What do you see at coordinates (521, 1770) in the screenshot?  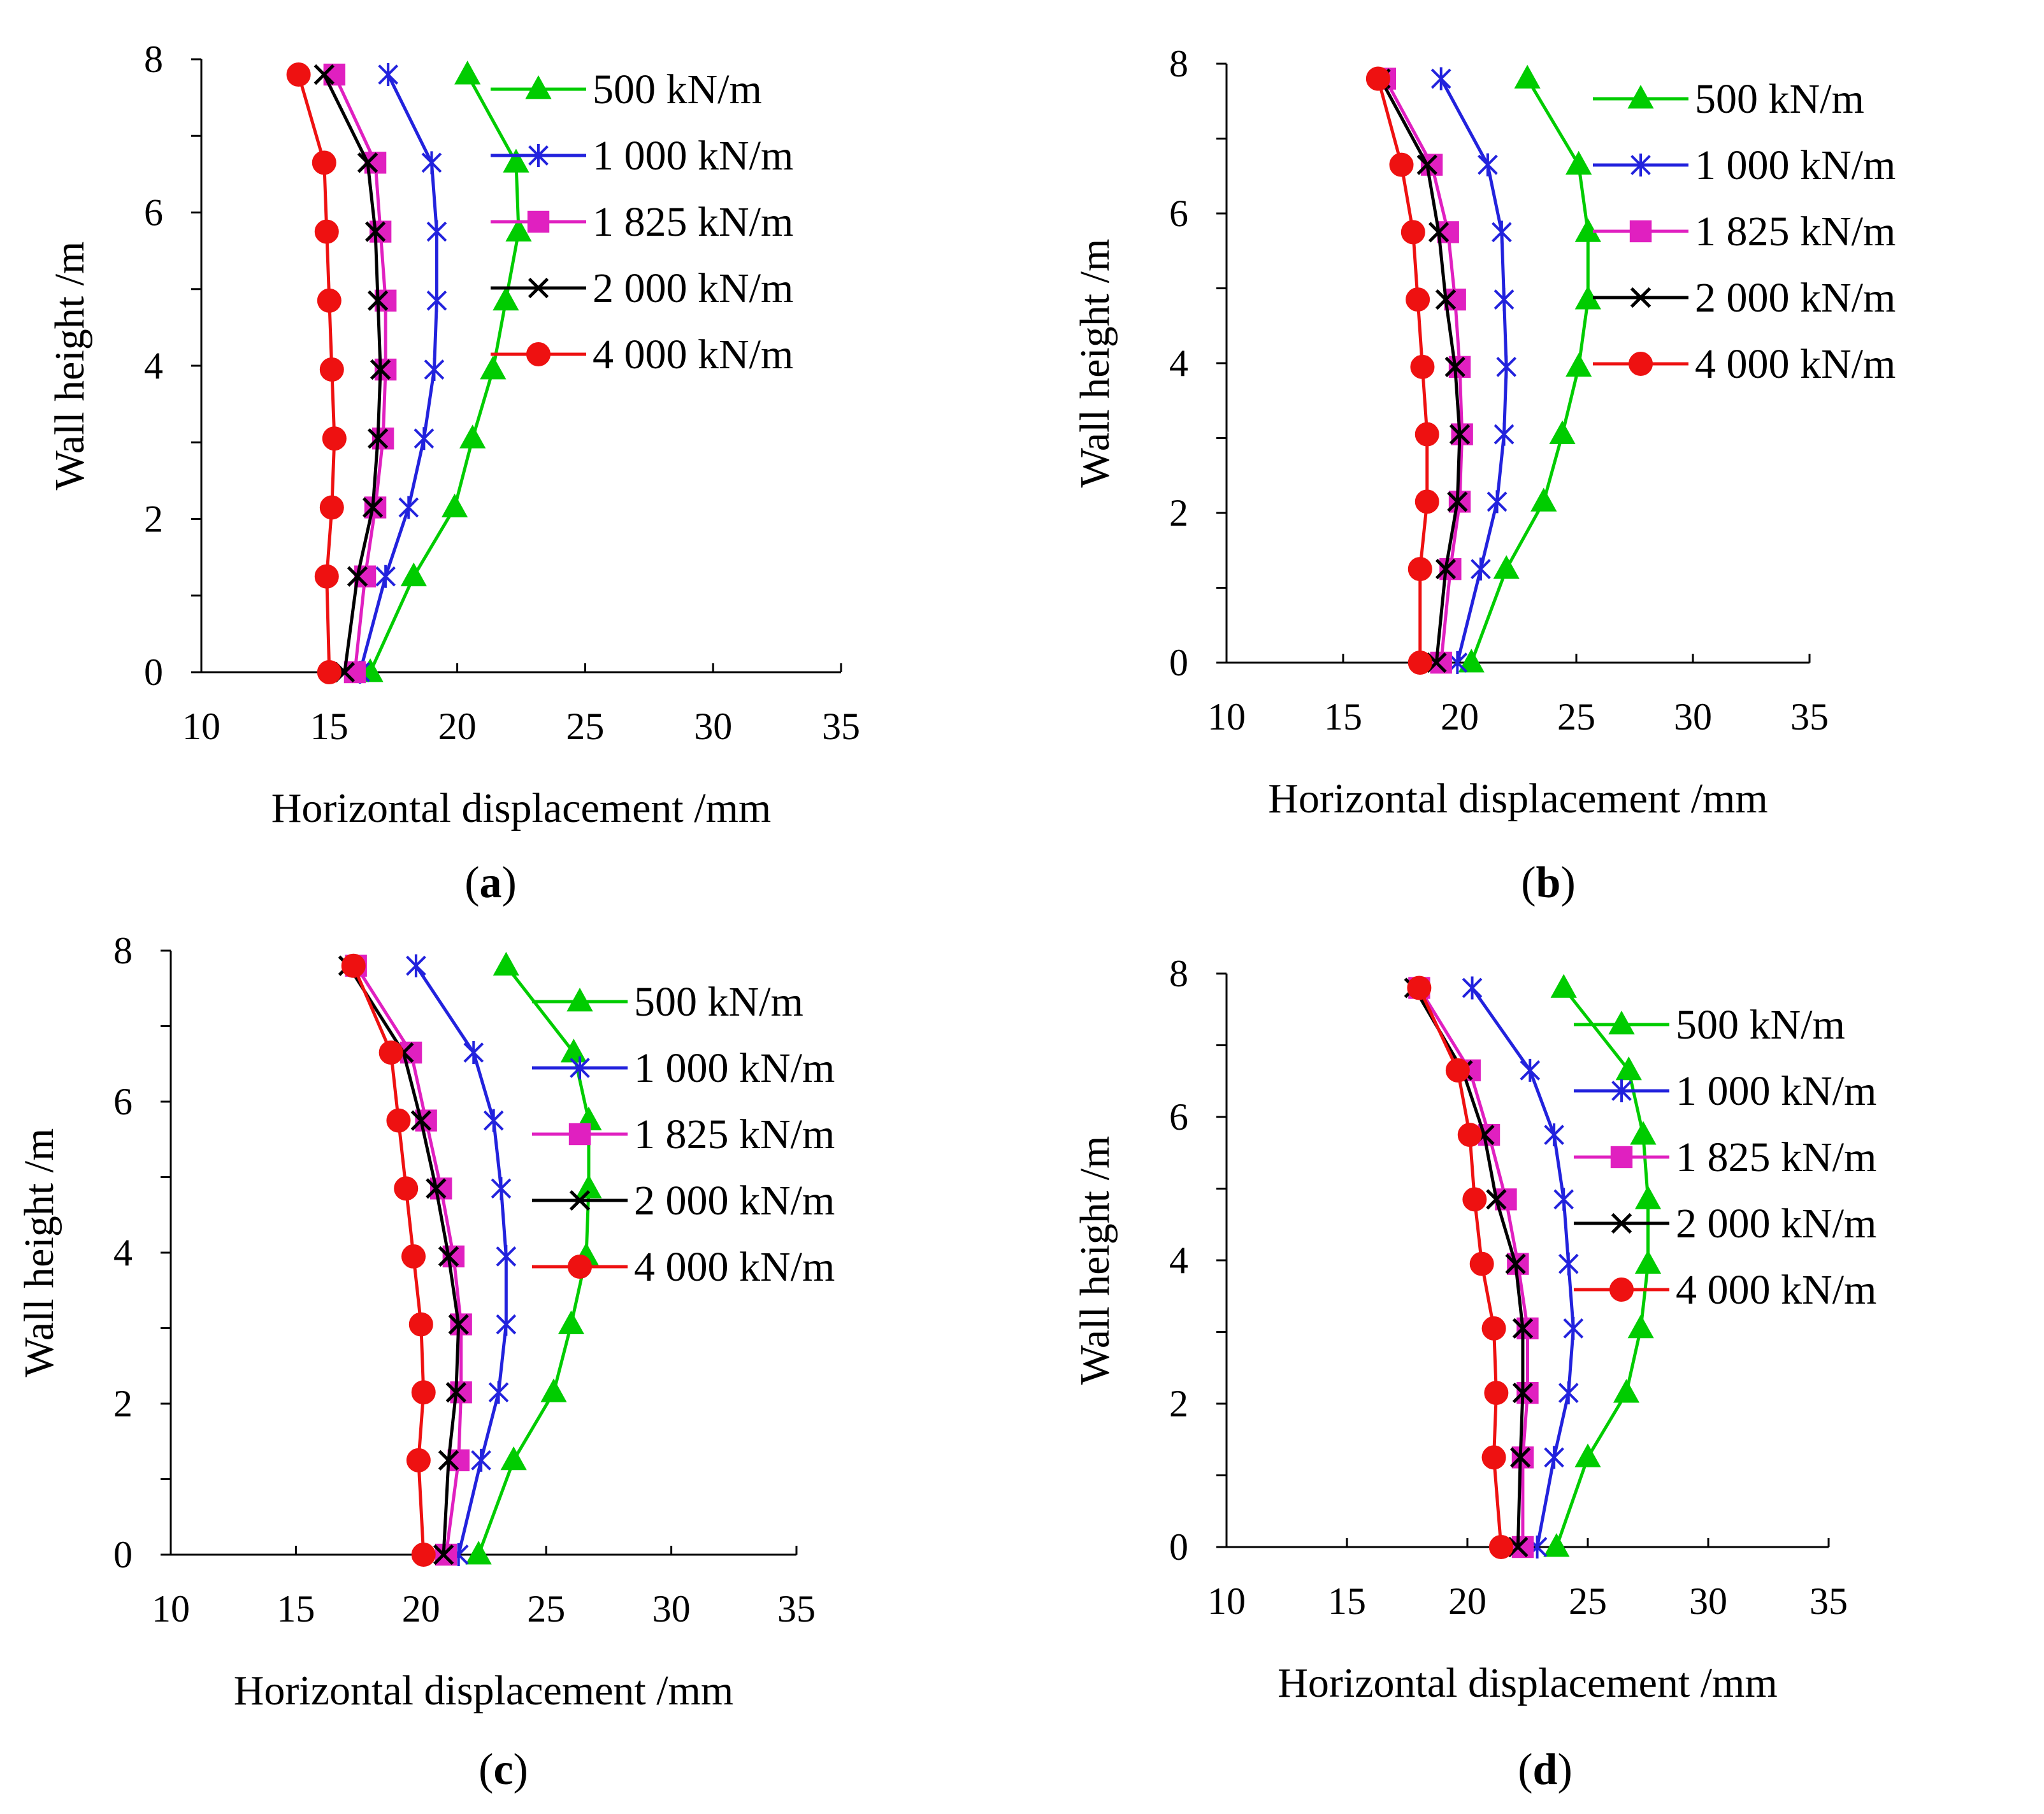 I see `caption-close: )` at bounding box center [521, 1770].